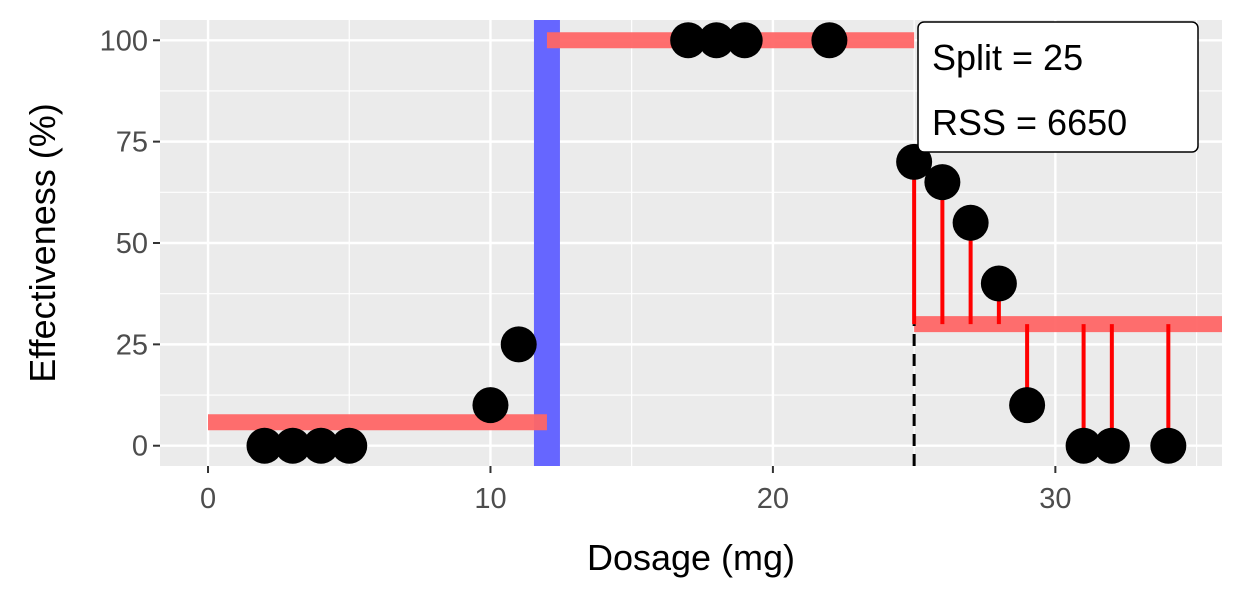 This screenshot has width=1245, height=602. Describe the element at coordinates (132, 345) in the screenshot. I see `y-tick-label: 25` at that location.